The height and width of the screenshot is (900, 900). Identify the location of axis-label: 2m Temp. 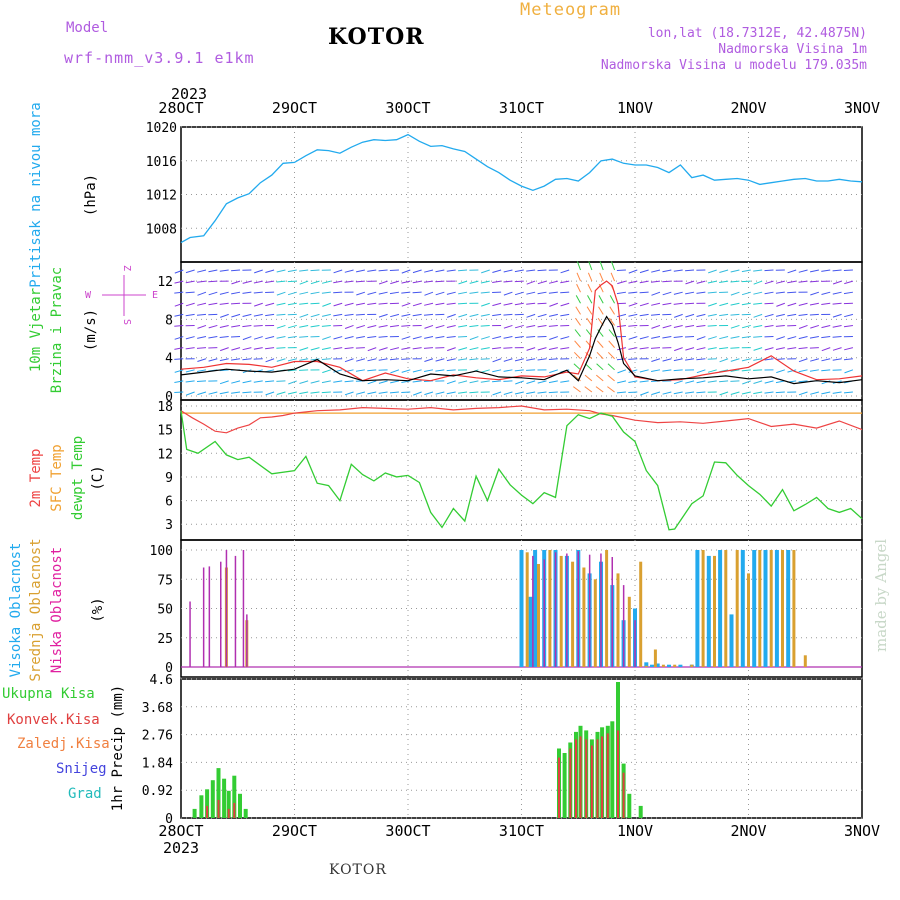
(36, 477).